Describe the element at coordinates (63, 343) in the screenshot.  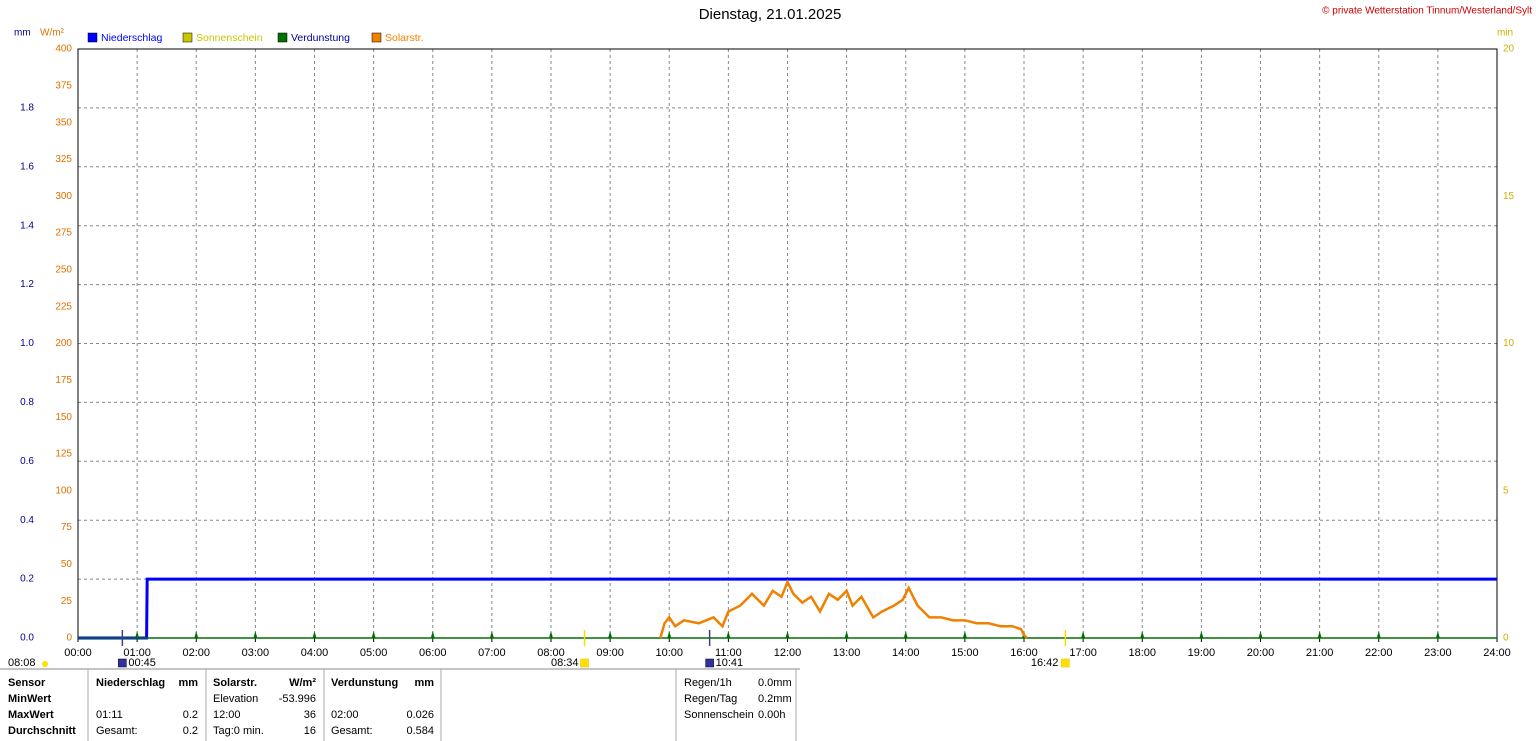
I see `y2-tick-label: 200` at that location.